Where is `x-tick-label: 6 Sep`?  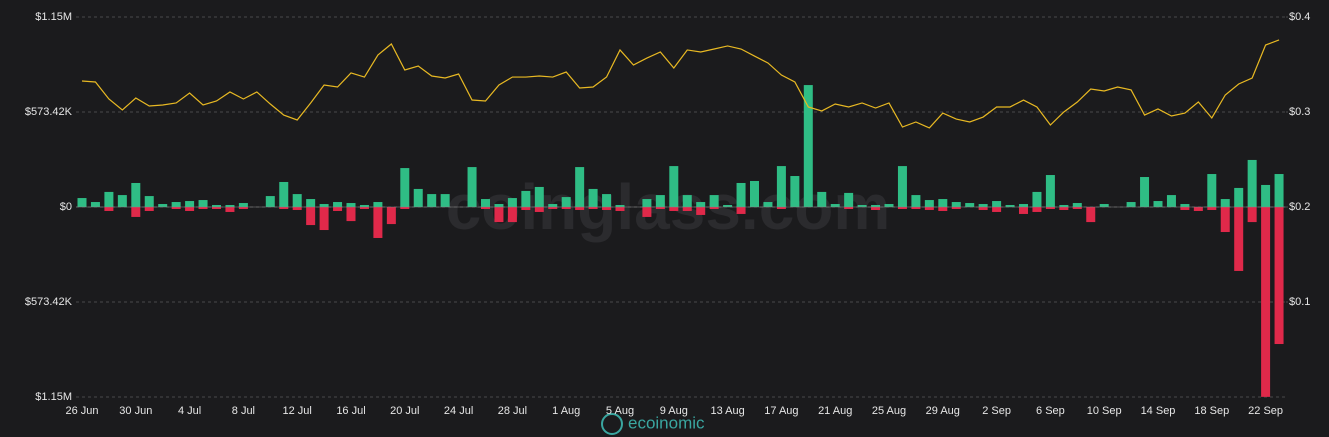 x-tick-label: 6 Sep is located at coordinates (1050, 411).